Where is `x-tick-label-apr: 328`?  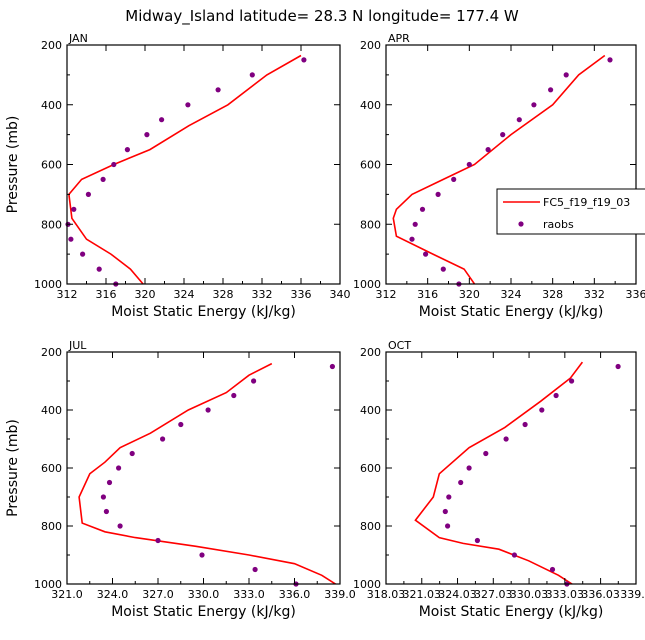
x-tick-label-apr: 328 is located at coordinates (552, 294).